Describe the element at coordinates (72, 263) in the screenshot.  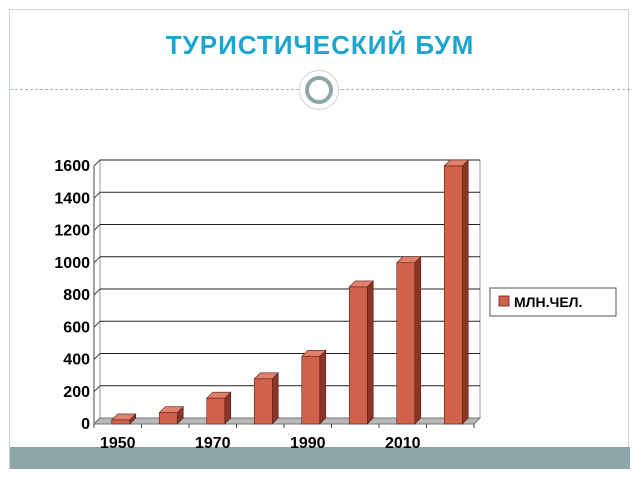
I see `y-tick-label: 1000` at that location.